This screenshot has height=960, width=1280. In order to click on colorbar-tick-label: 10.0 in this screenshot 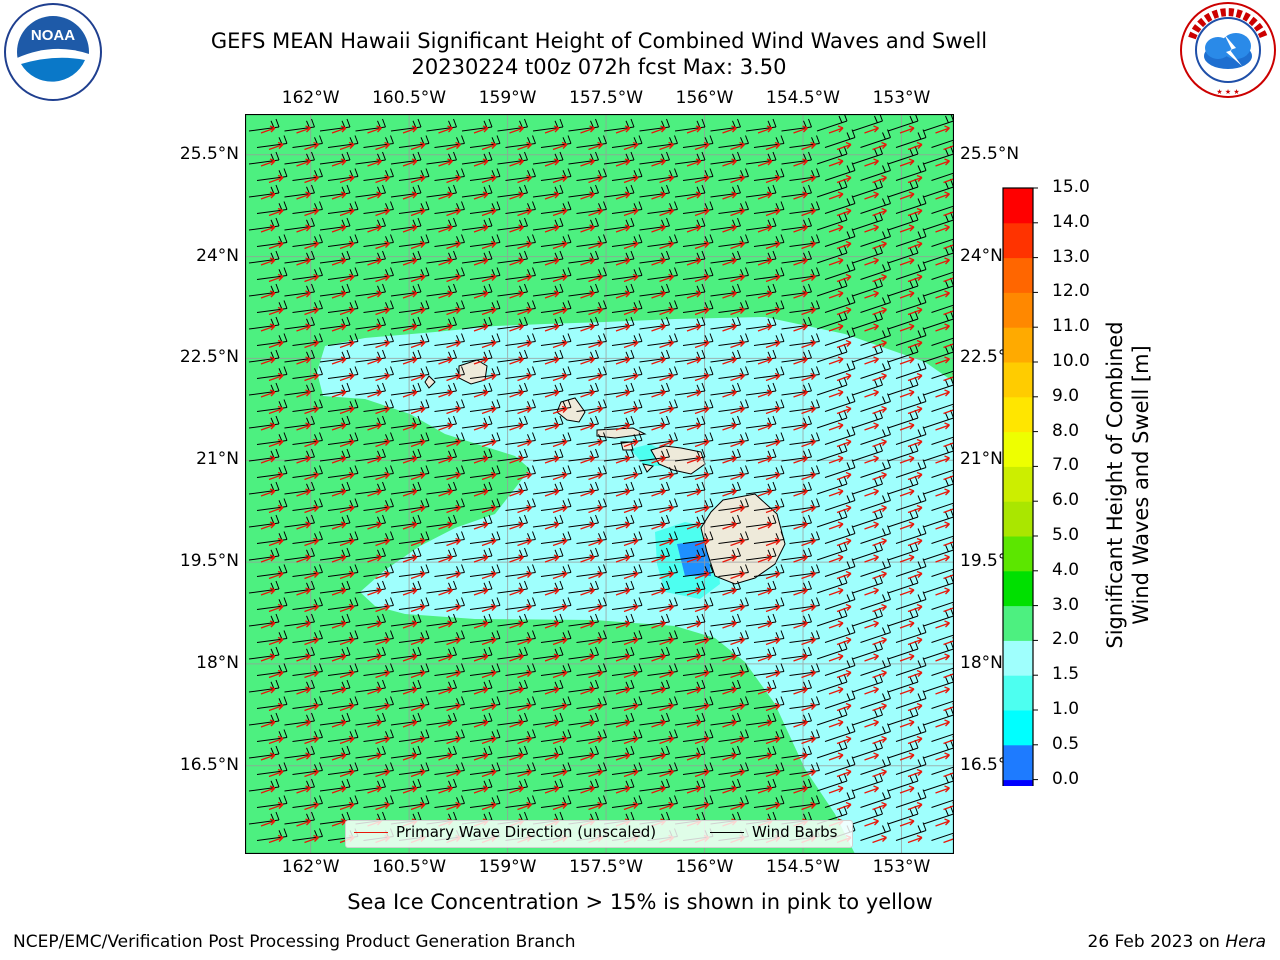, I will do `click(1071, 361)`.